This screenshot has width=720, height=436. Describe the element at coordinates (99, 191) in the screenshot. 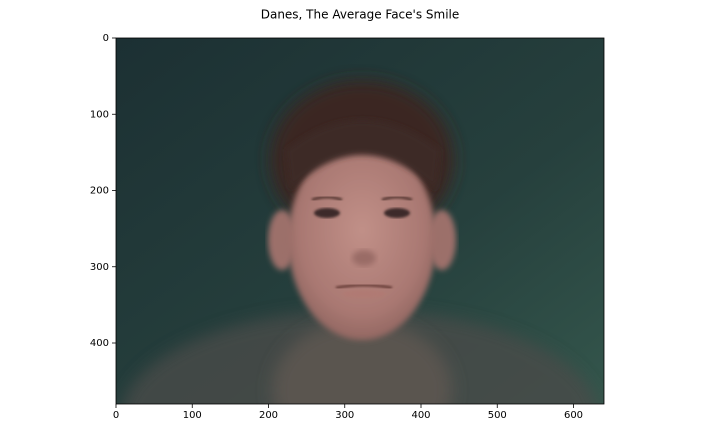

I see `y-tick-label: 200` at that location.